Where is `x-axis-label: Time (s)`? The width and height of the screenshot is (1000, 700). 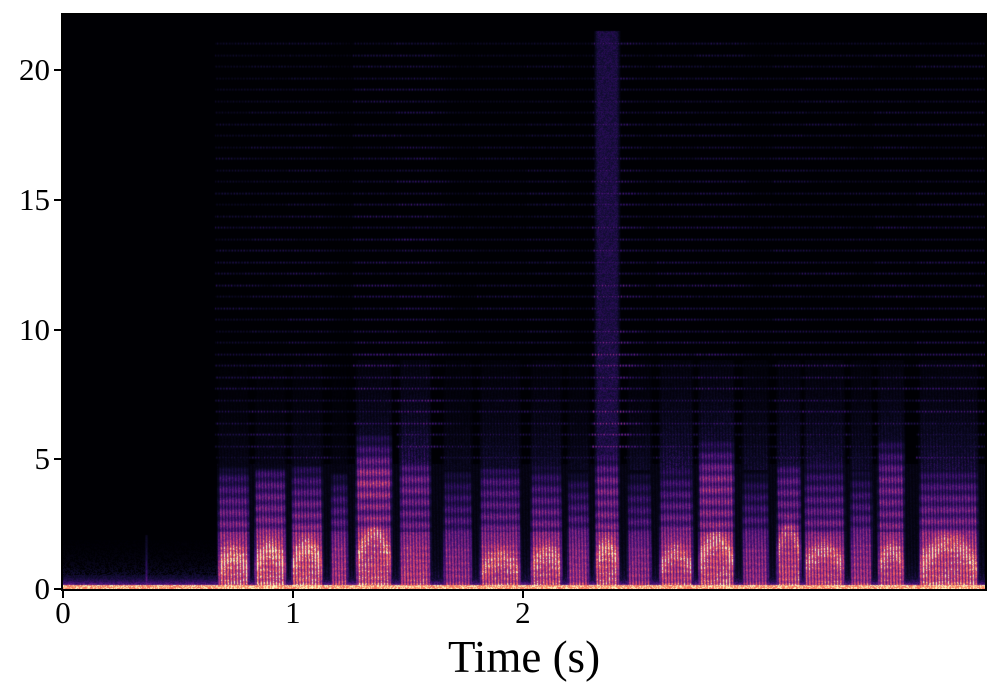
x-axis-label: Time (s) is located at coordinates (524, 657).